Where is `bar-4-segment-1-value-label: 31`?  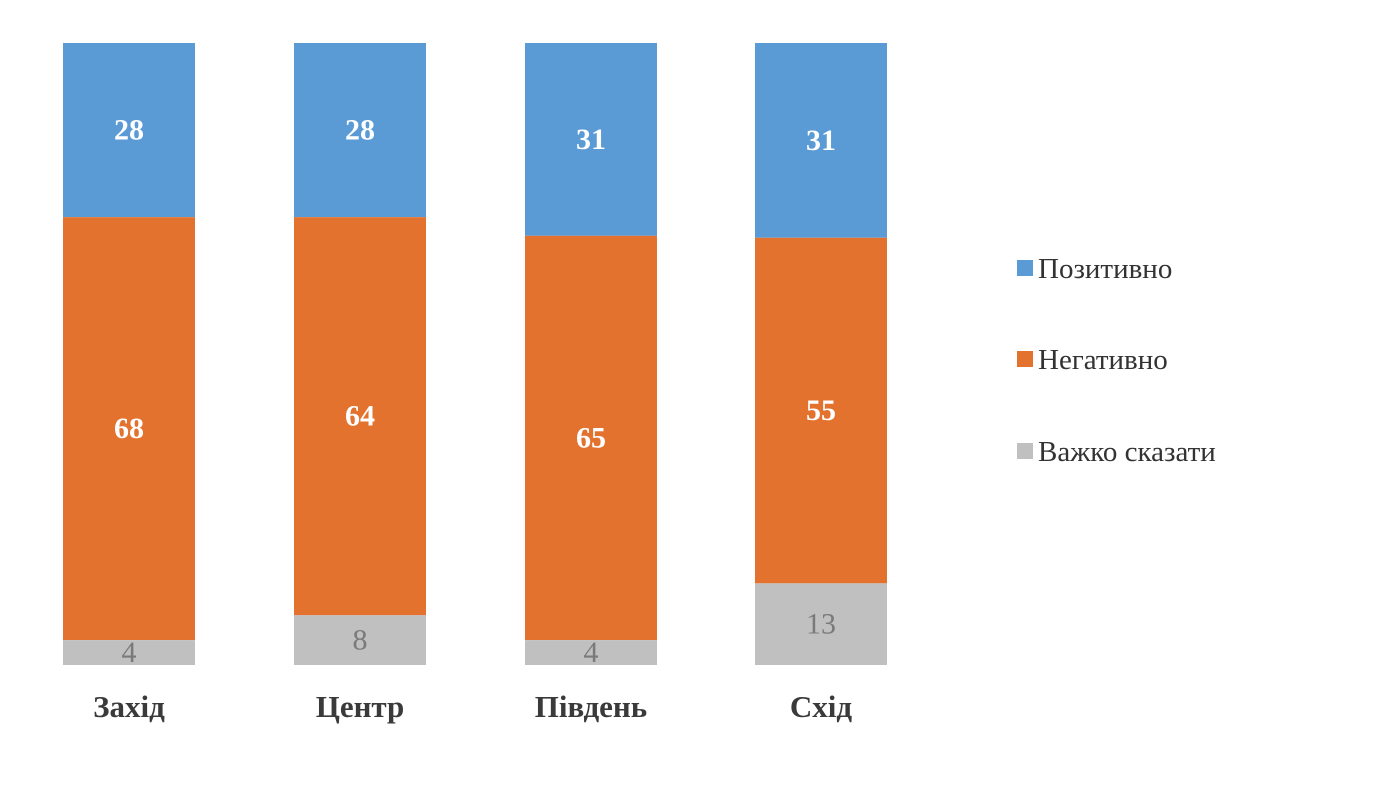
bar-4-segment-1-value-label: 31 is located at coordinates (821, 140).